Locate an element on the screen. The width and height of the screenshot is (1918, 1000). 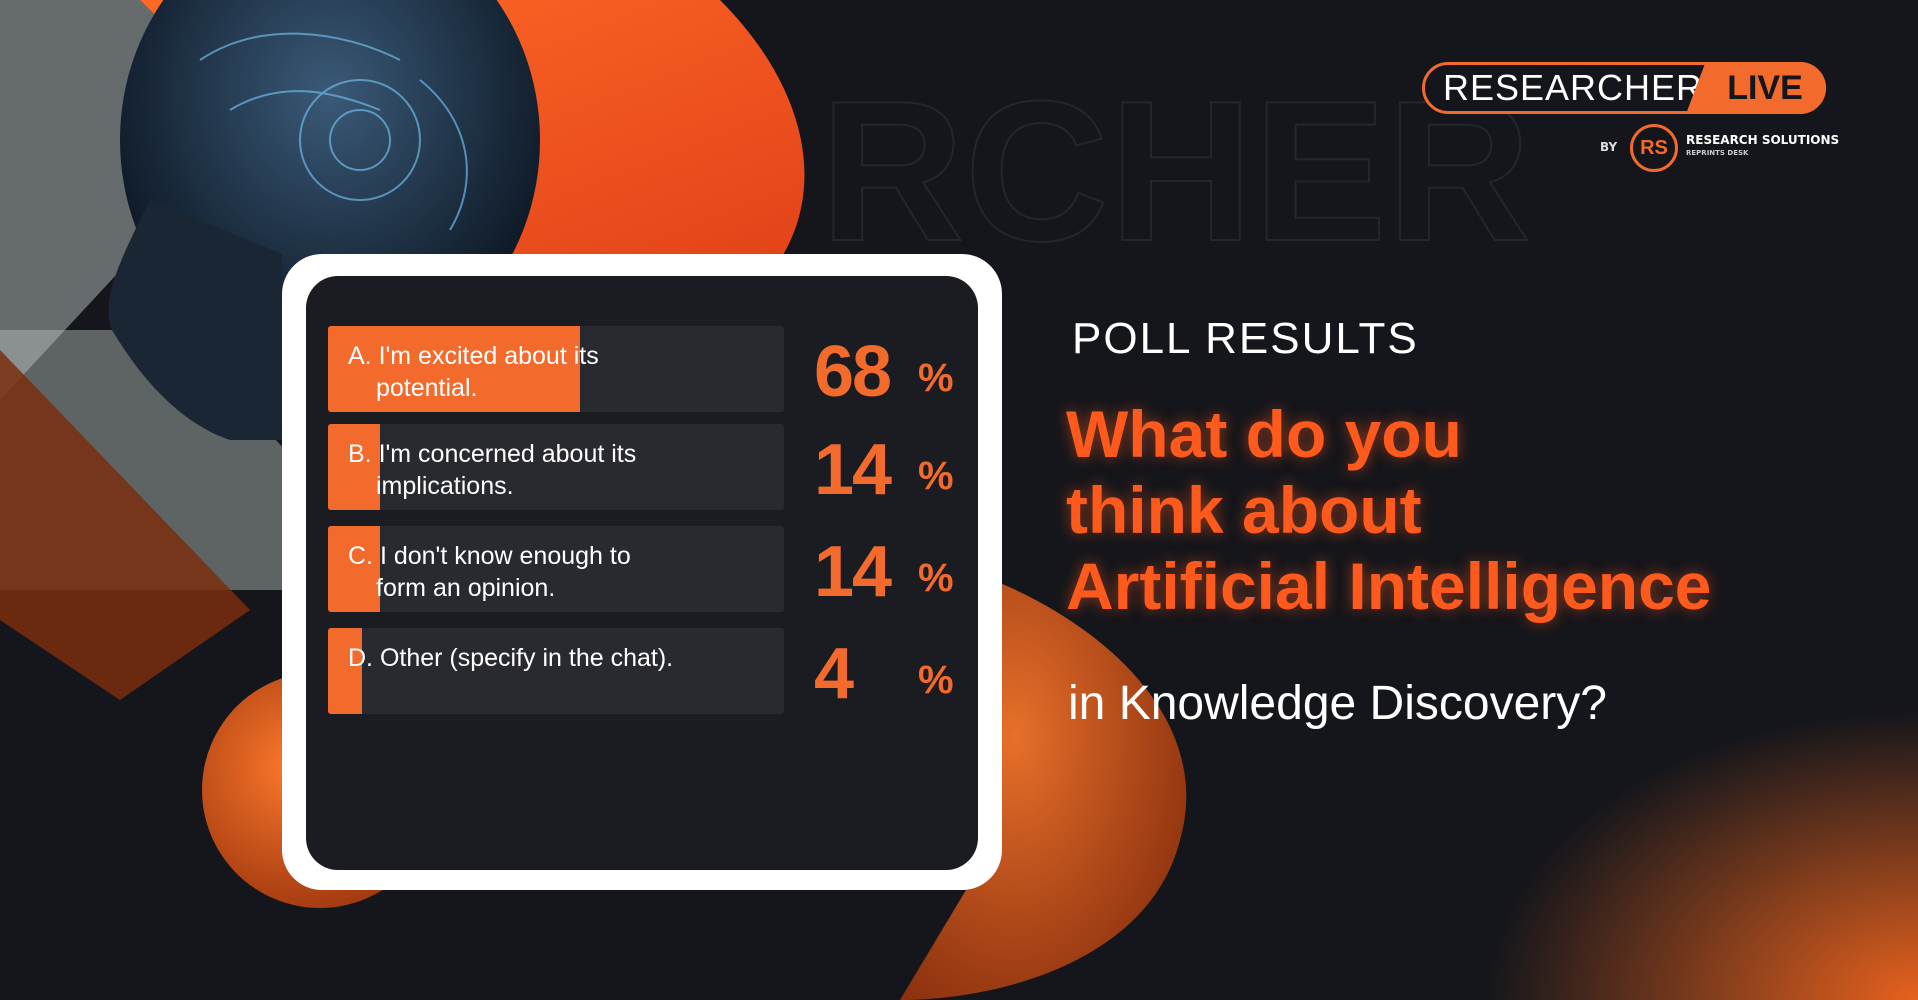
poll-option-bar: B. I'm concerned about its implications. is located at coordinates (556, 467).